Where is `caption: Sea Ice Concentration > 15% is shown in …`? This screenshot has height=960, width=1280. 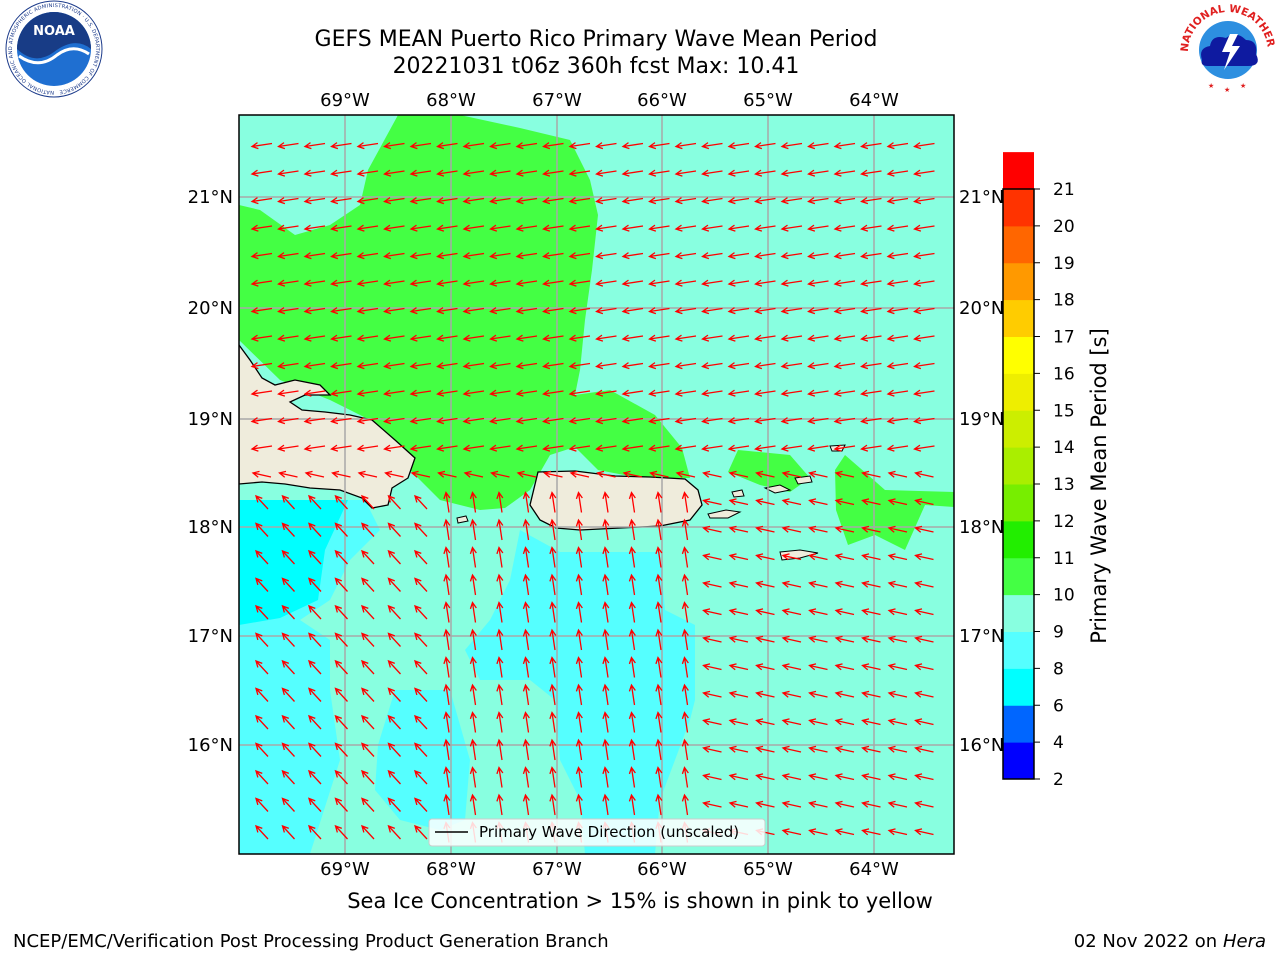
caption: Sea Ice Concentration > 15% is shown in … is located at coordinates (640, 901).